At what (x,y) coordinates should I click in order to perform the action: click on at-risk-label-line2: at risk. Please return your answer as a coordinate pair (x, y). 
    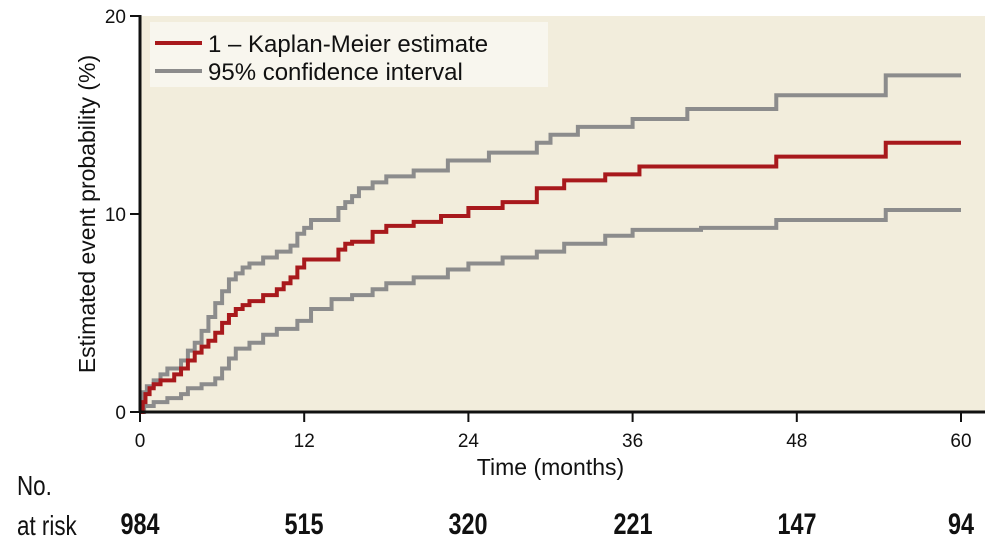
    Looking at the image, I should click on (47, 525).